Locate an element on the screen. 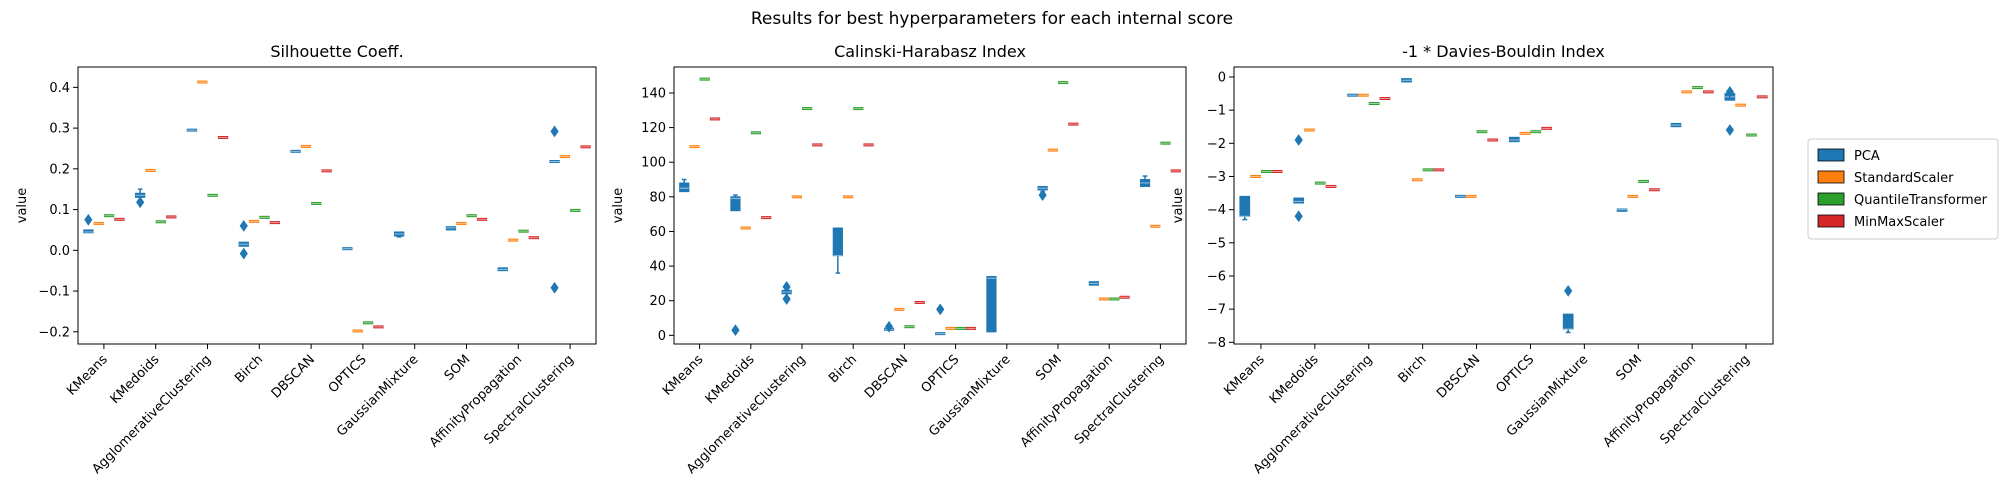 The width and height of the screenshot is (2000, 500). y-tick-label: −3 is located at coordinates (1216, 177).